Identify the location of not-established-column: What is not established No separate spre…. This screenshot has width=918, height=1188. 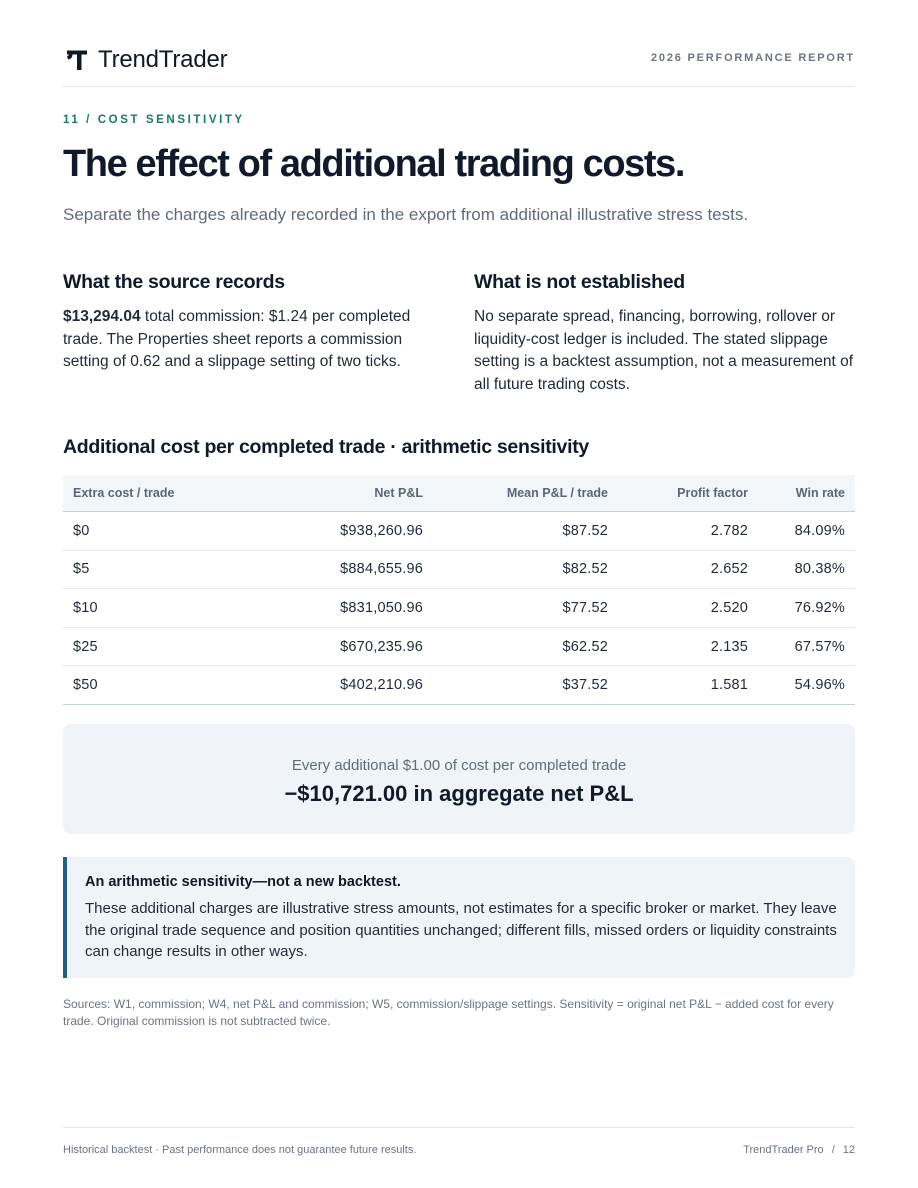
(666, 333).